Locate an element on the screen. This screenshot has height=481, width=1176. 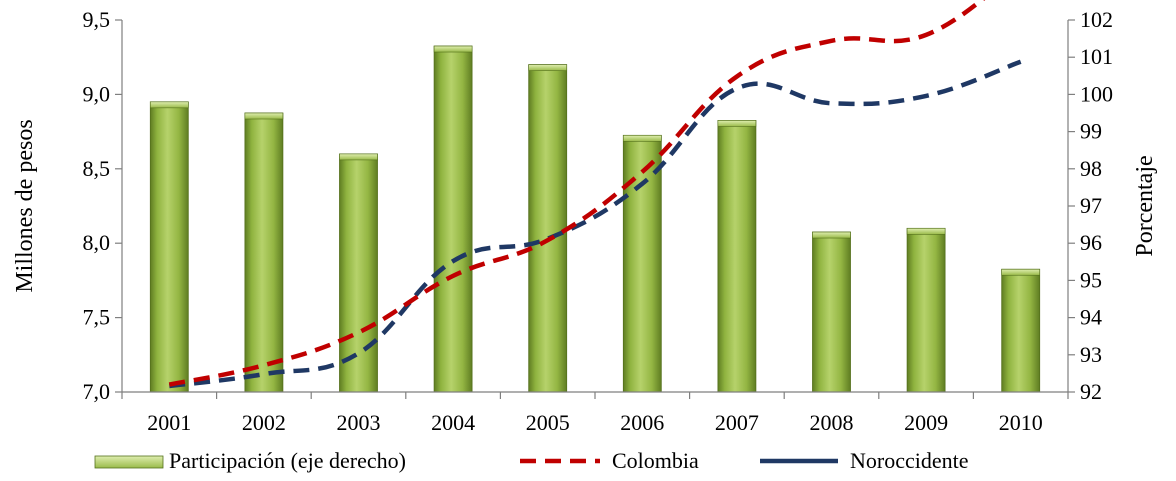
bar-2007 is located at coordinates (737, 256).